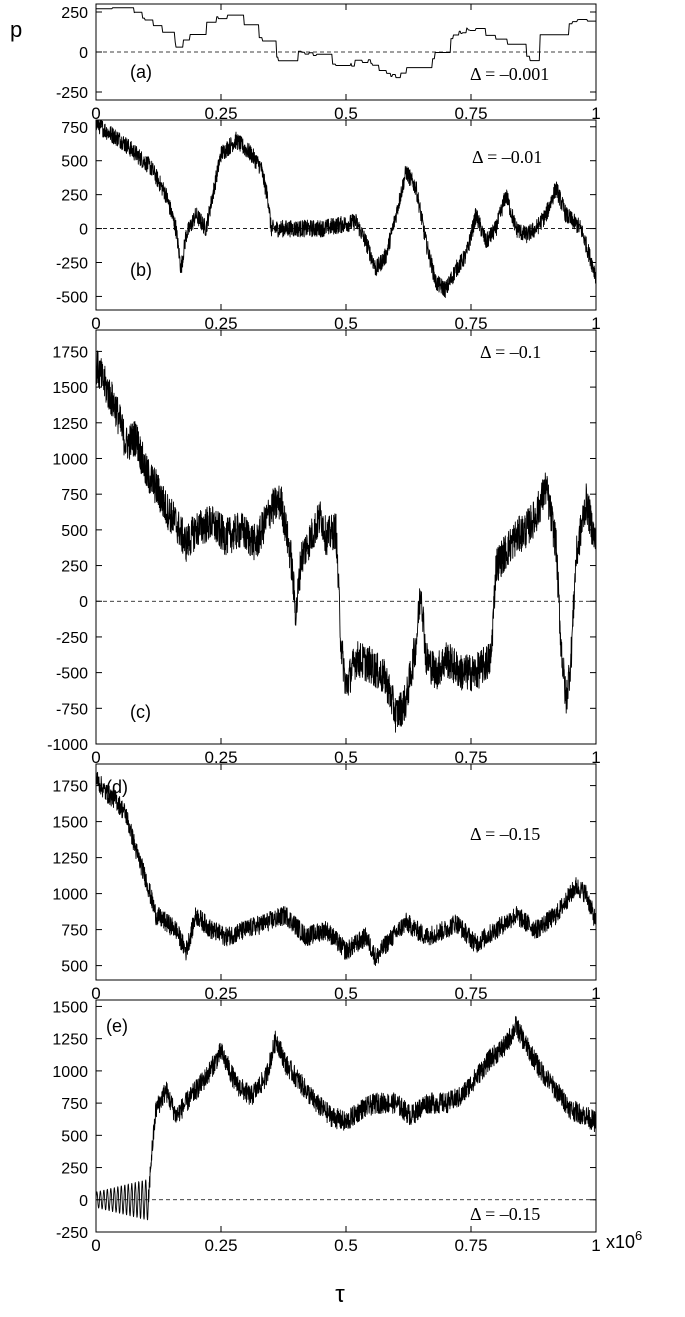 The image size is (685, 1317). Describe the element at coordinates (507, 157) in the screenshot. I see `delta-annotation: Δ = –0.01` at that location.